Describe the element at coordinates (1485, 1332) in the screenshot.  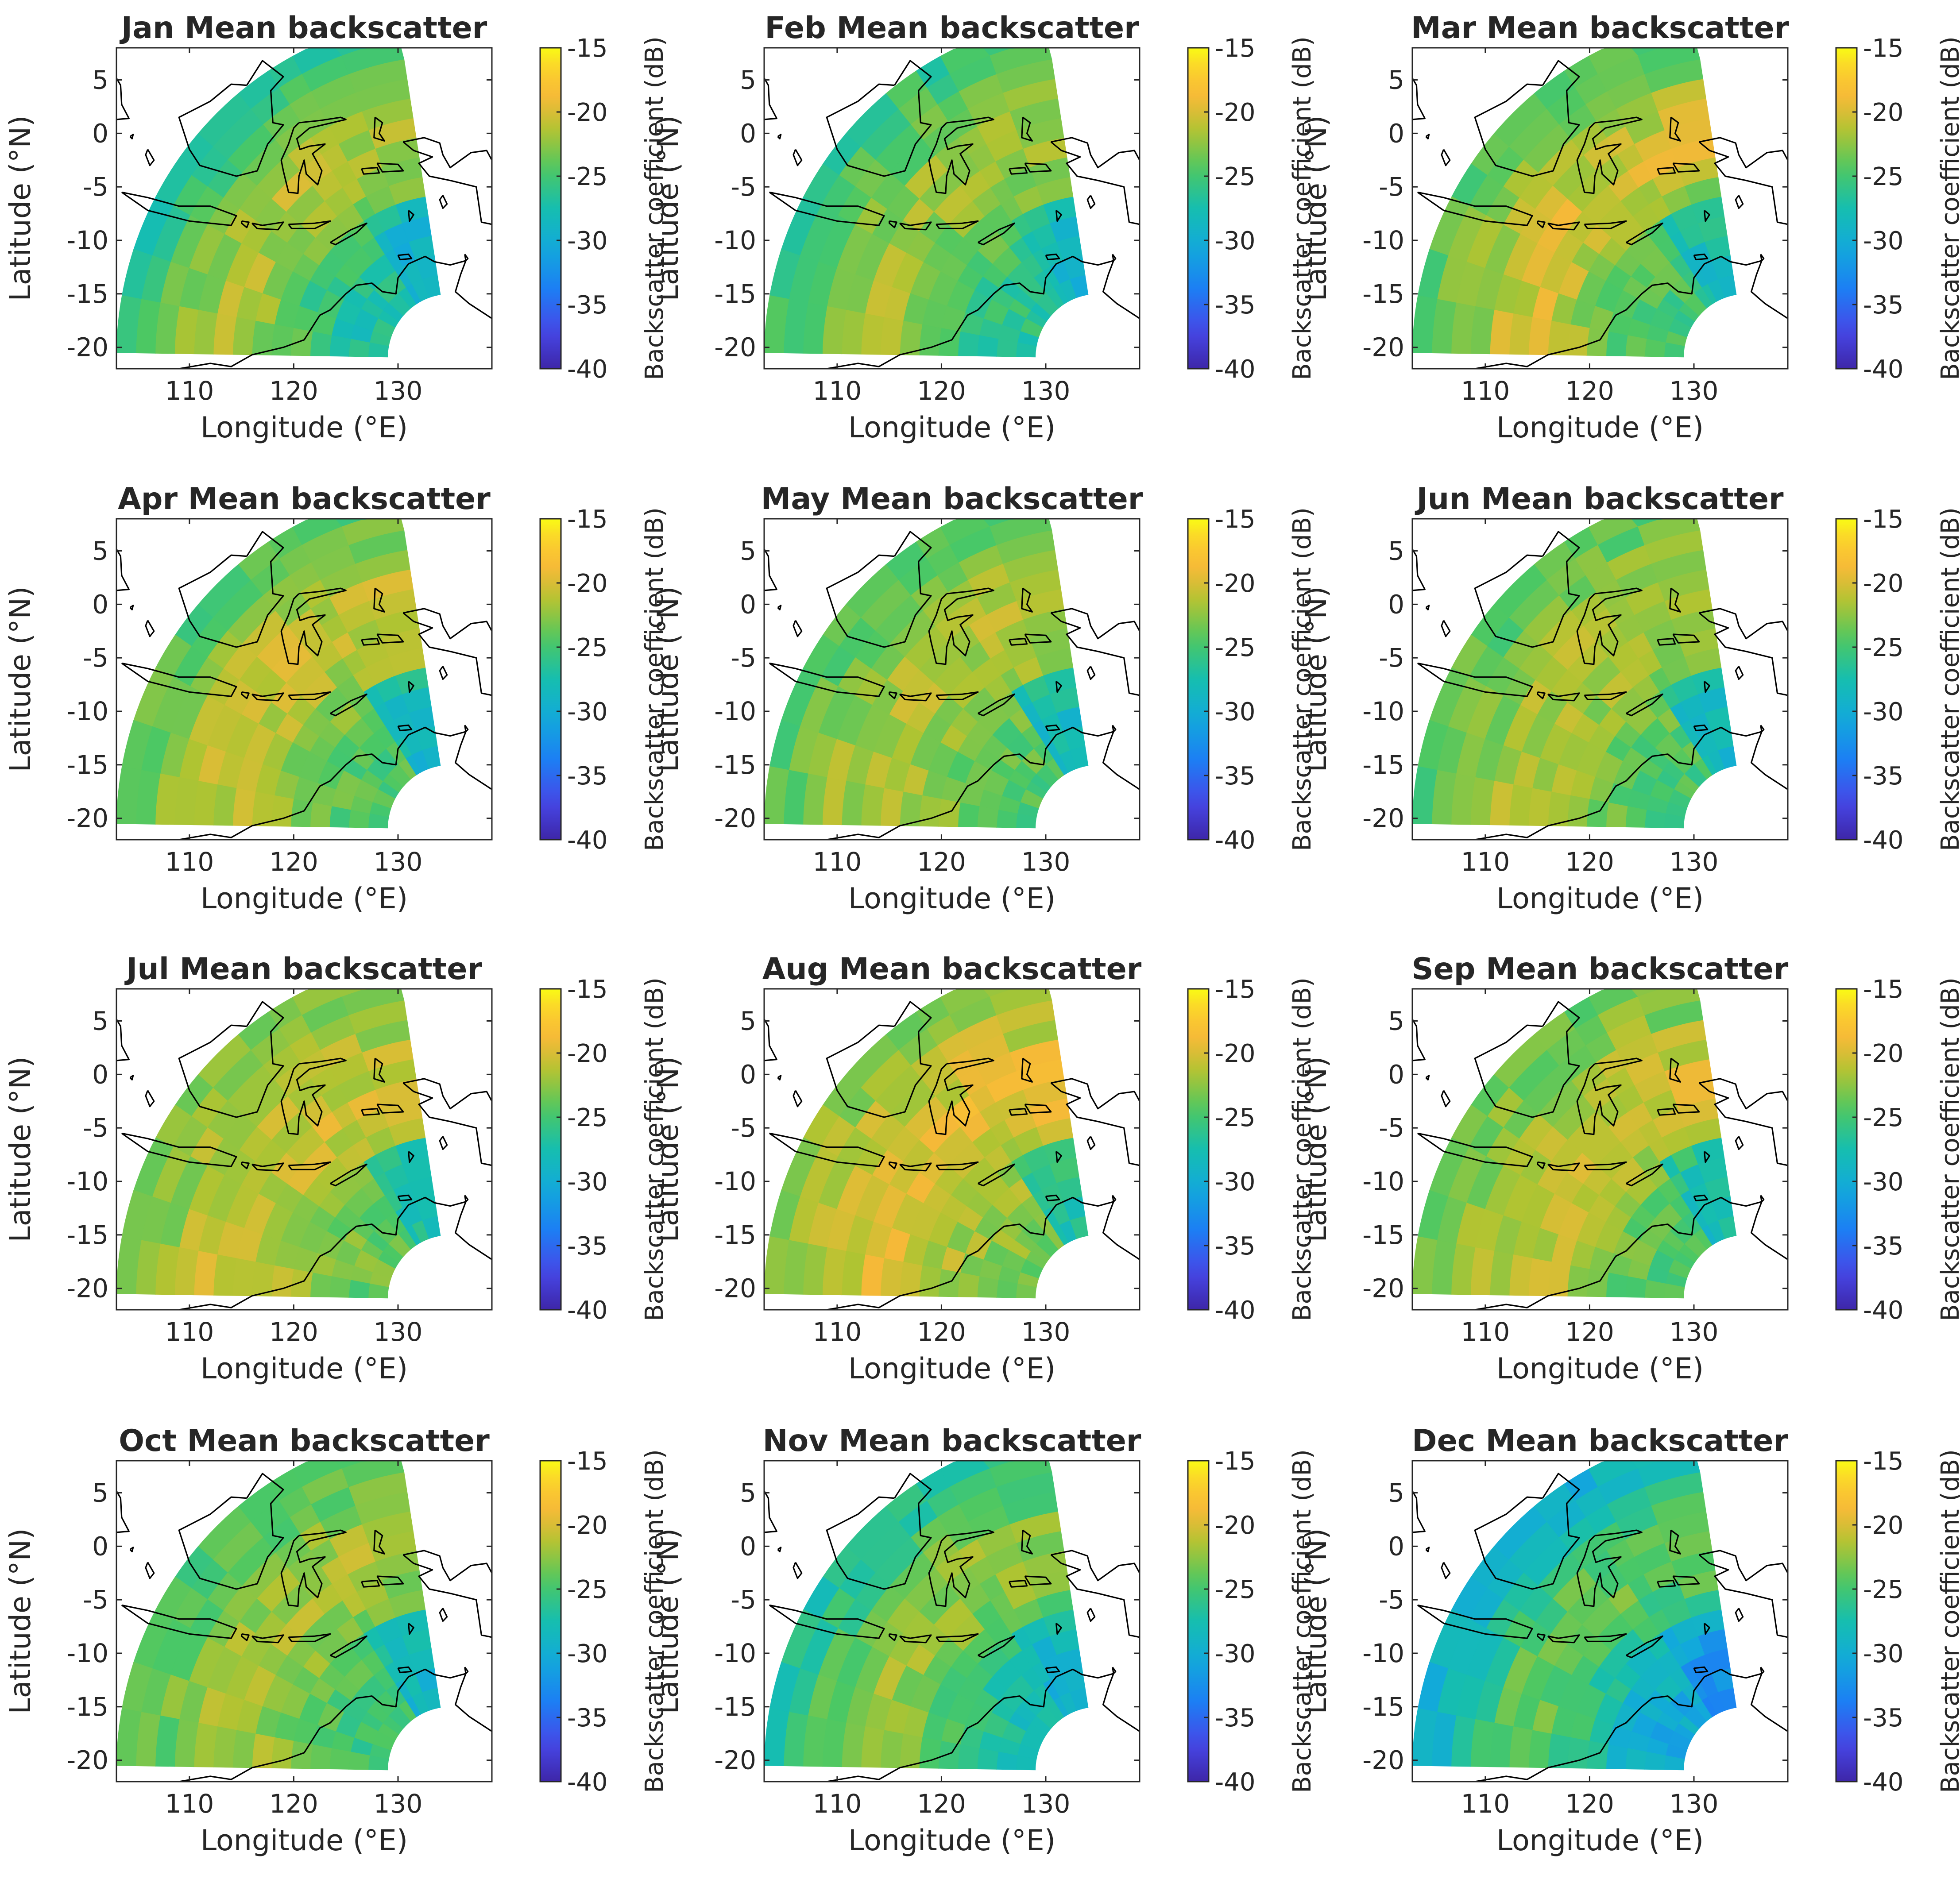
I see `x-tick-label: 110` at that location.